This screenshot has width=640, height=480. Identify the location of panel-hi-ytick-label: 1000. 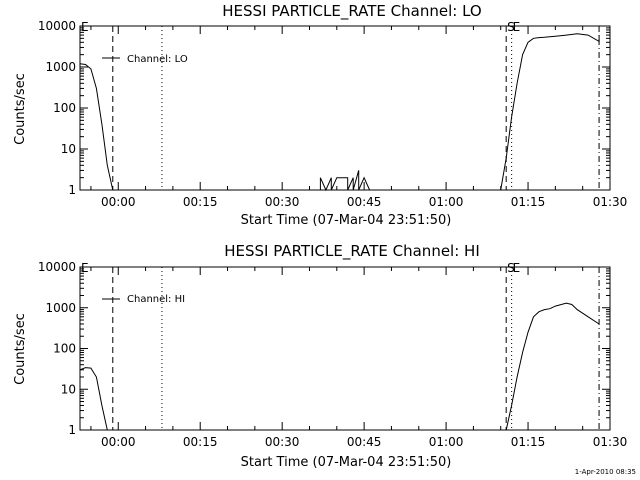
(60, 308).